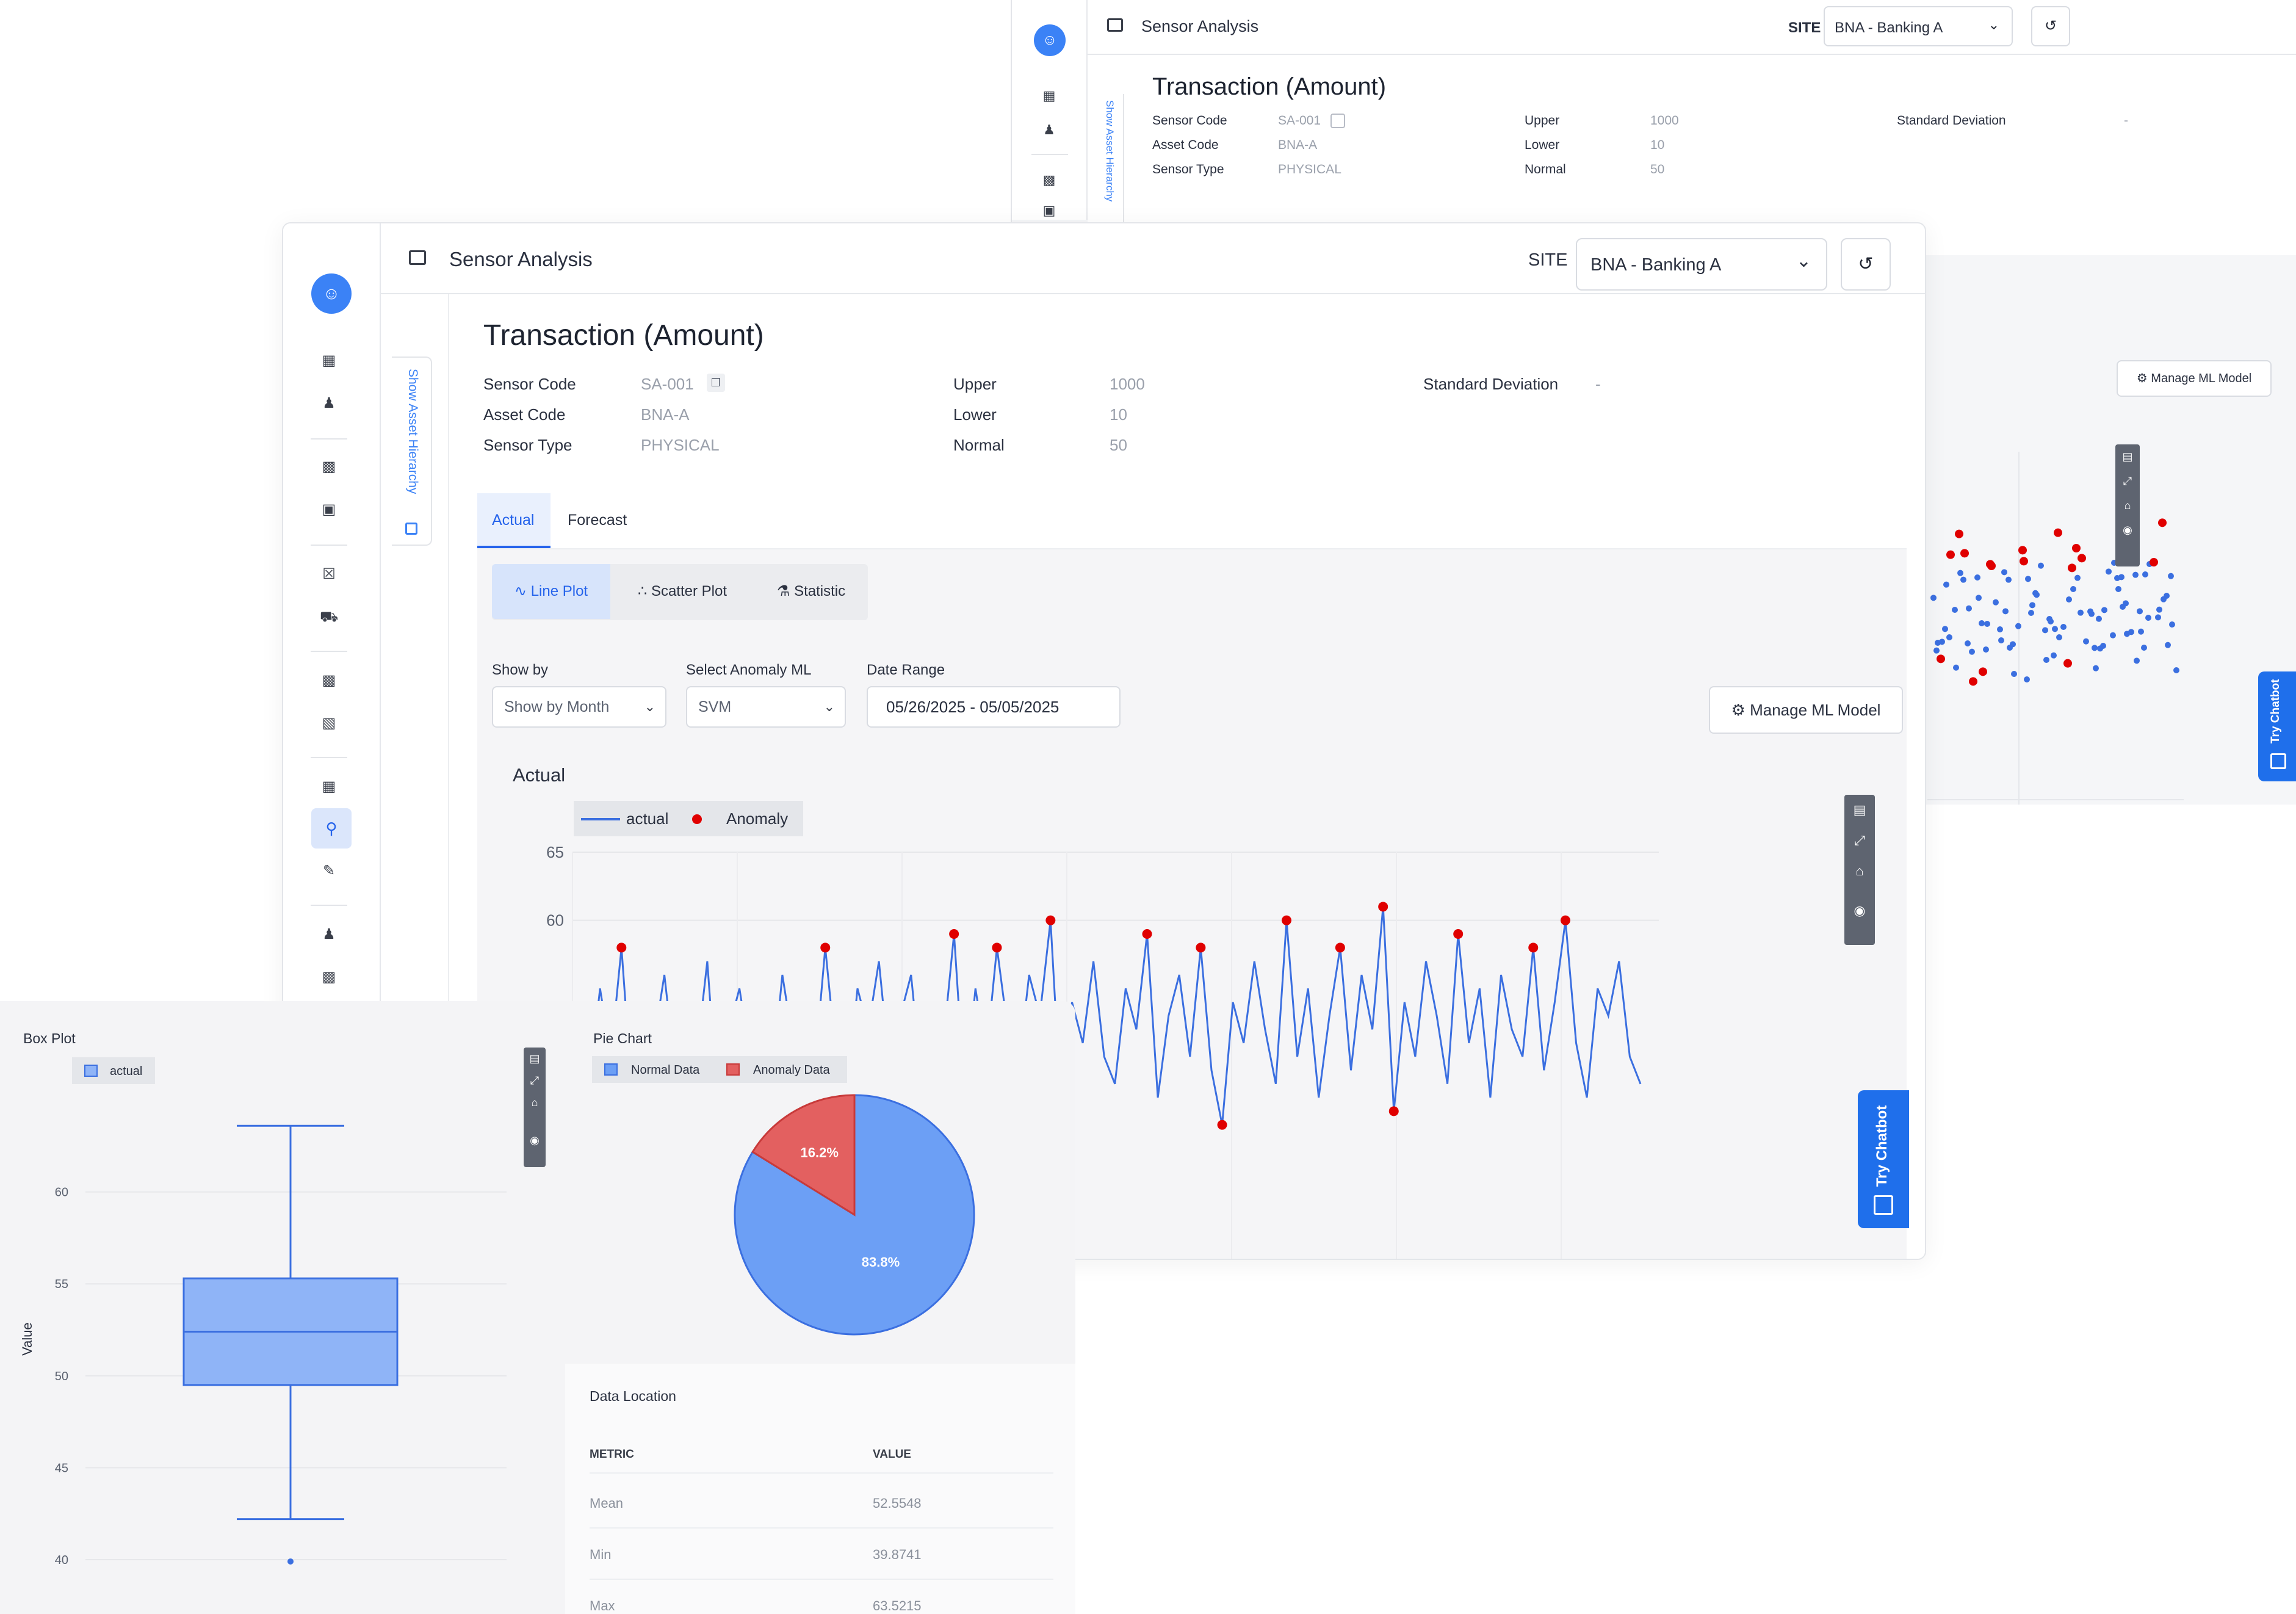  What do you see at coordinates (329, 977) in the screenshot?
I see `folder-user-icon: ▩` at bounding box center [329, 977].